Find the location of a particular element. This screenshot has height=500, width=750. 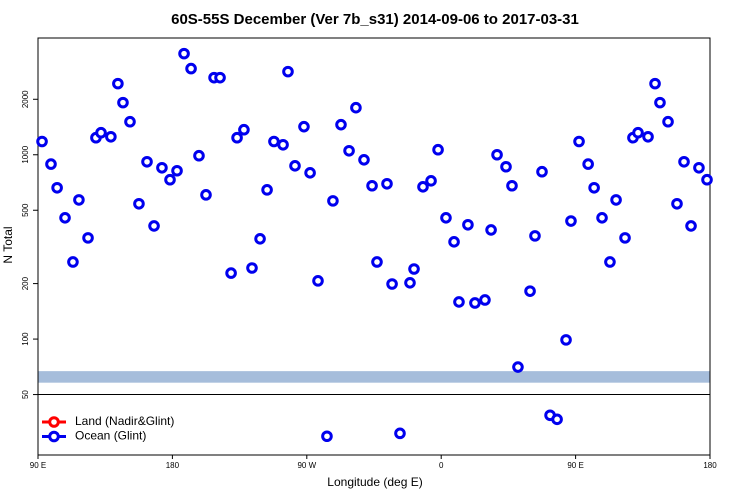

x-axis-label: Longitude (deg E) is located at coordinates (374, 482).